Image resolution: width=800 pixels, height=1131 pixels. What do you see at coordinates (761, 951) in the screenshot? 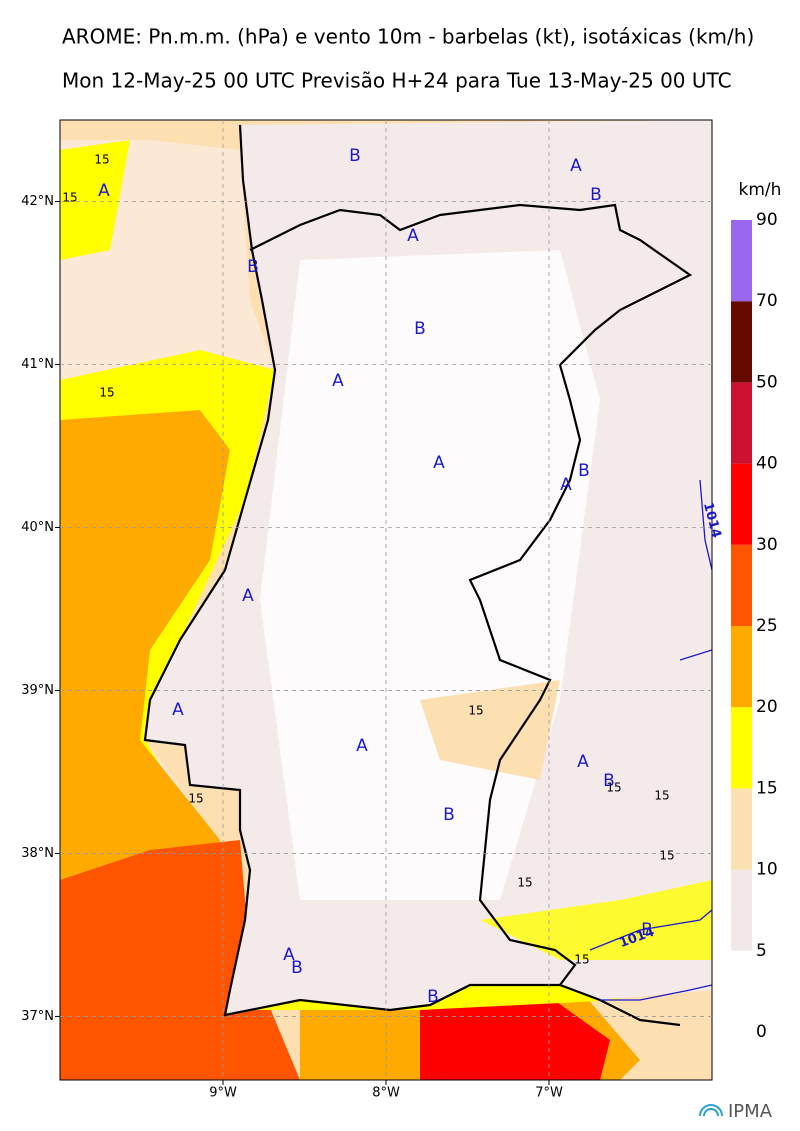
I see `colorbar-label: 5` at bounding box center [761, 951].